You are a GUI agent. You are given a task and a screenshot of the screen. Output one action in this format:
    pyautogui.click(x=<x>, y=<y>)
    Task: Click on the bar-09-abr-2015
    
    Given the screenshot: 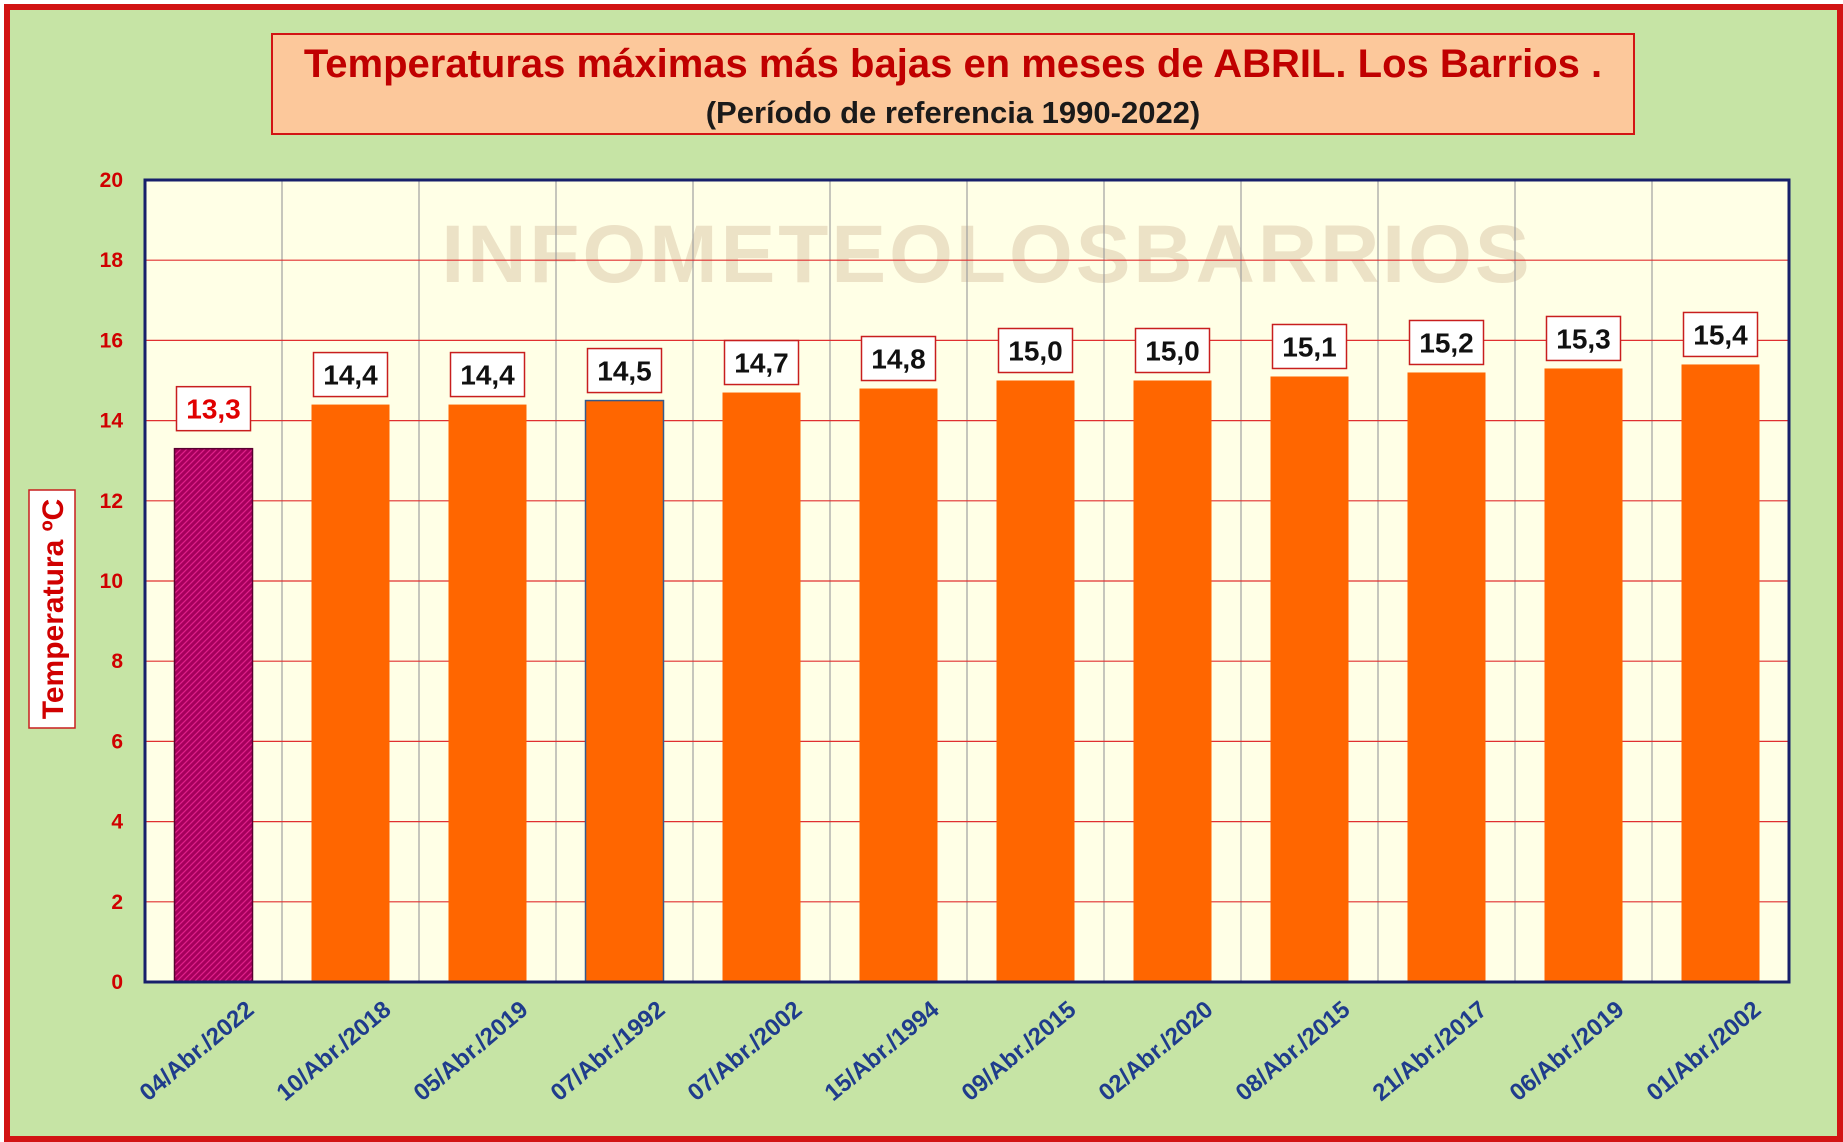 What is the action you would take?
    pyautogui.click(x=1035, y=681)
    